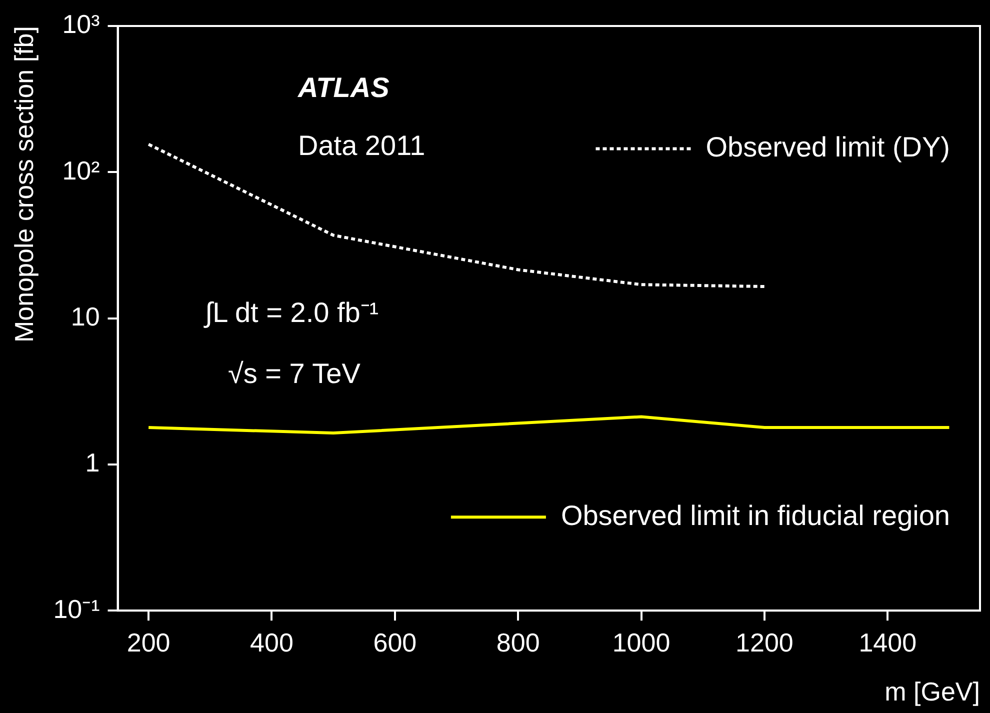 Image resolution: width=990 pixels, height=713 pixels. I want to click on x-axis-title: m [GeV], so click(932, 691).